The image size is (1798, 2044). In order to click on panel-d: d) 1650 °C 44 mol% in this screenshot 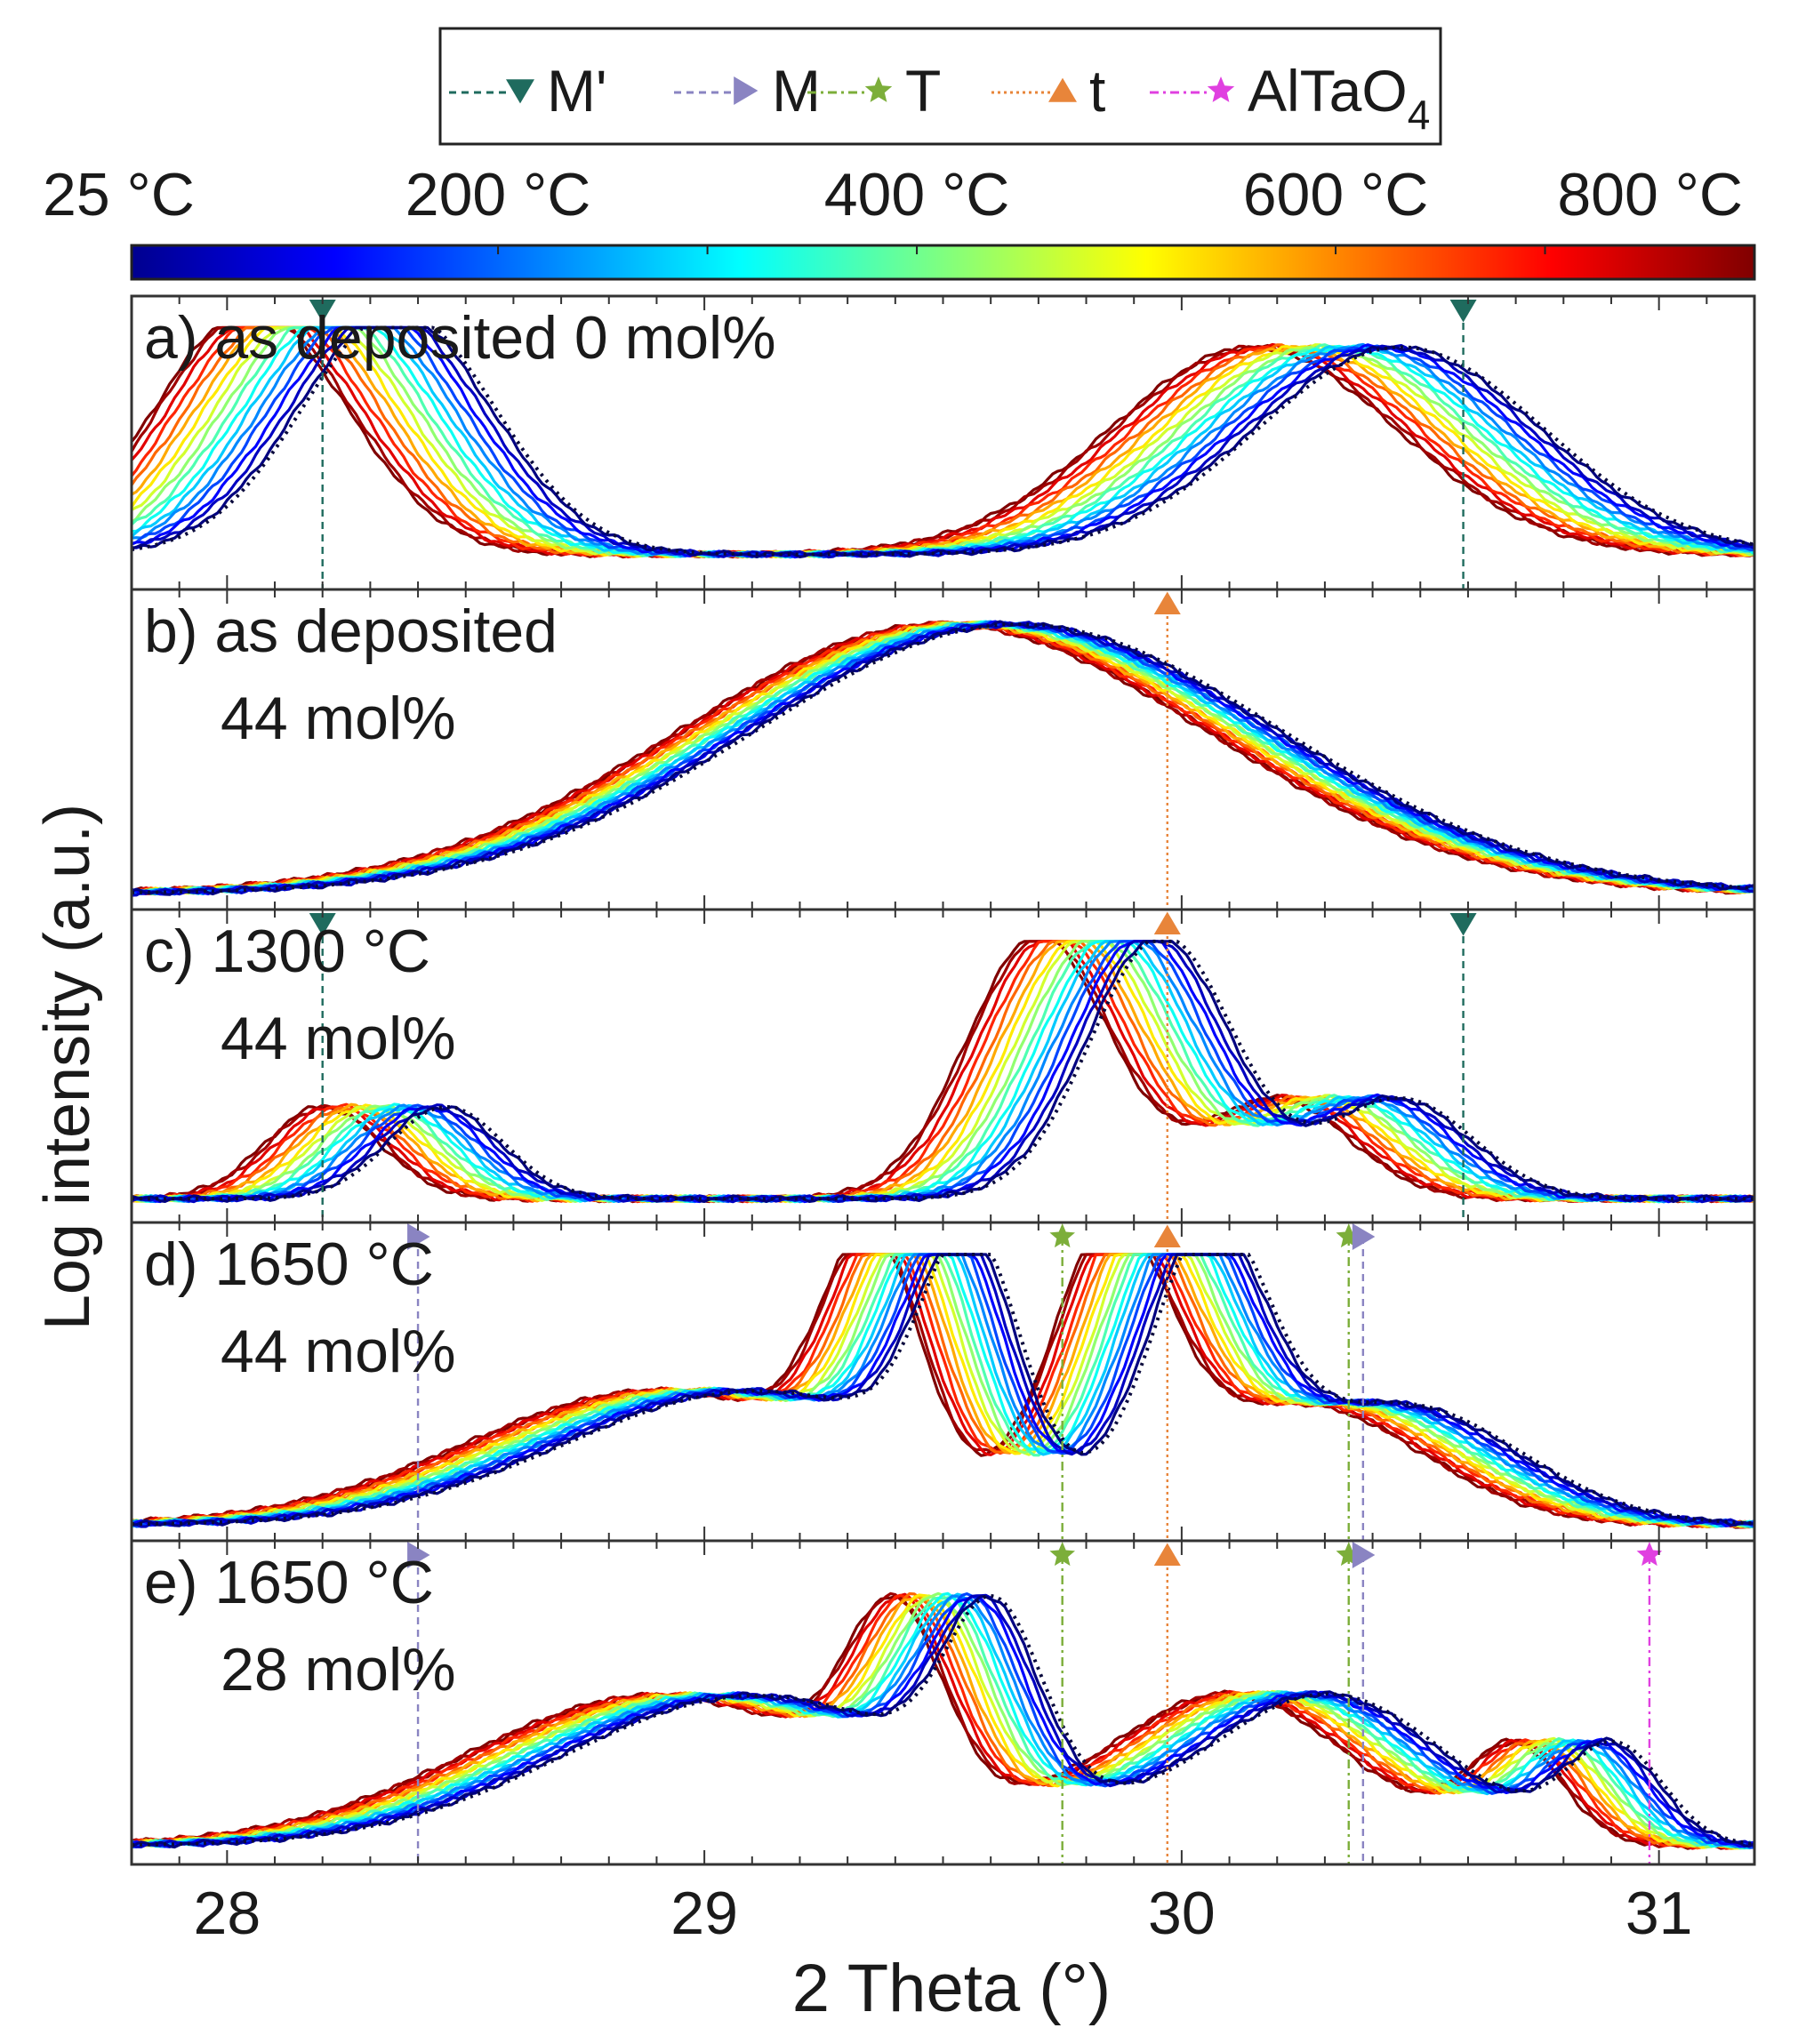, I will do `click(943, 1382)`.